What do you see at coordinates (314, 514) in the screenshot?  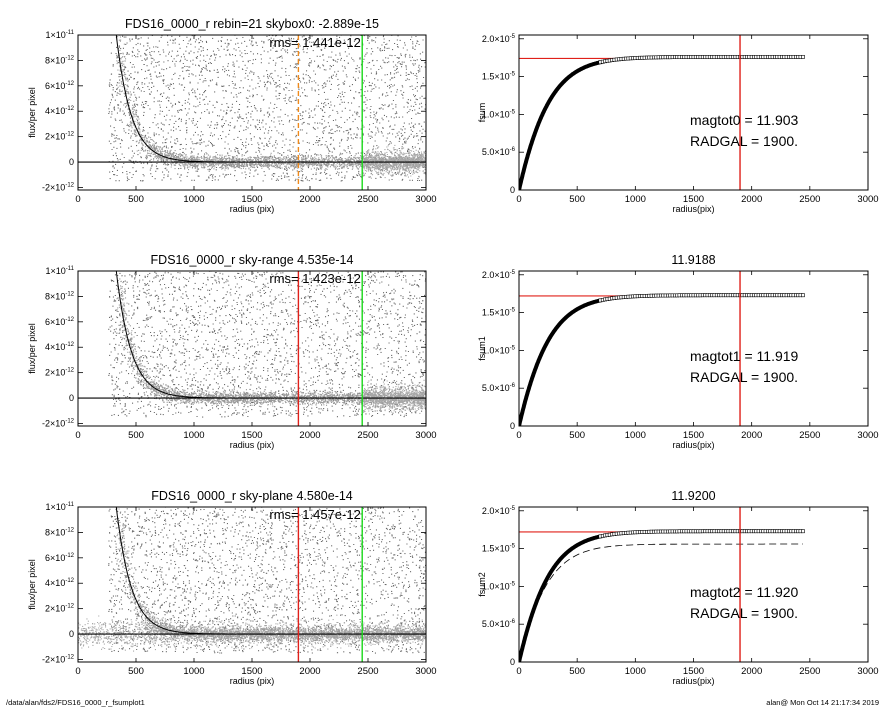 I see `rms-annotation: rms= 1.457e-12` at bounding box center [314, 514].